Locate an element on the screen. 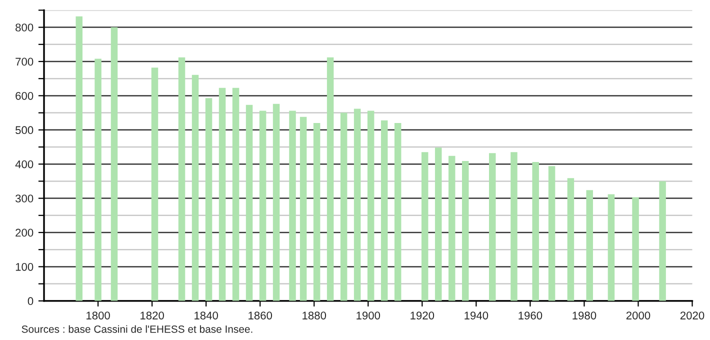  y-tick-label: 300 is located at coordinates (24, 198).